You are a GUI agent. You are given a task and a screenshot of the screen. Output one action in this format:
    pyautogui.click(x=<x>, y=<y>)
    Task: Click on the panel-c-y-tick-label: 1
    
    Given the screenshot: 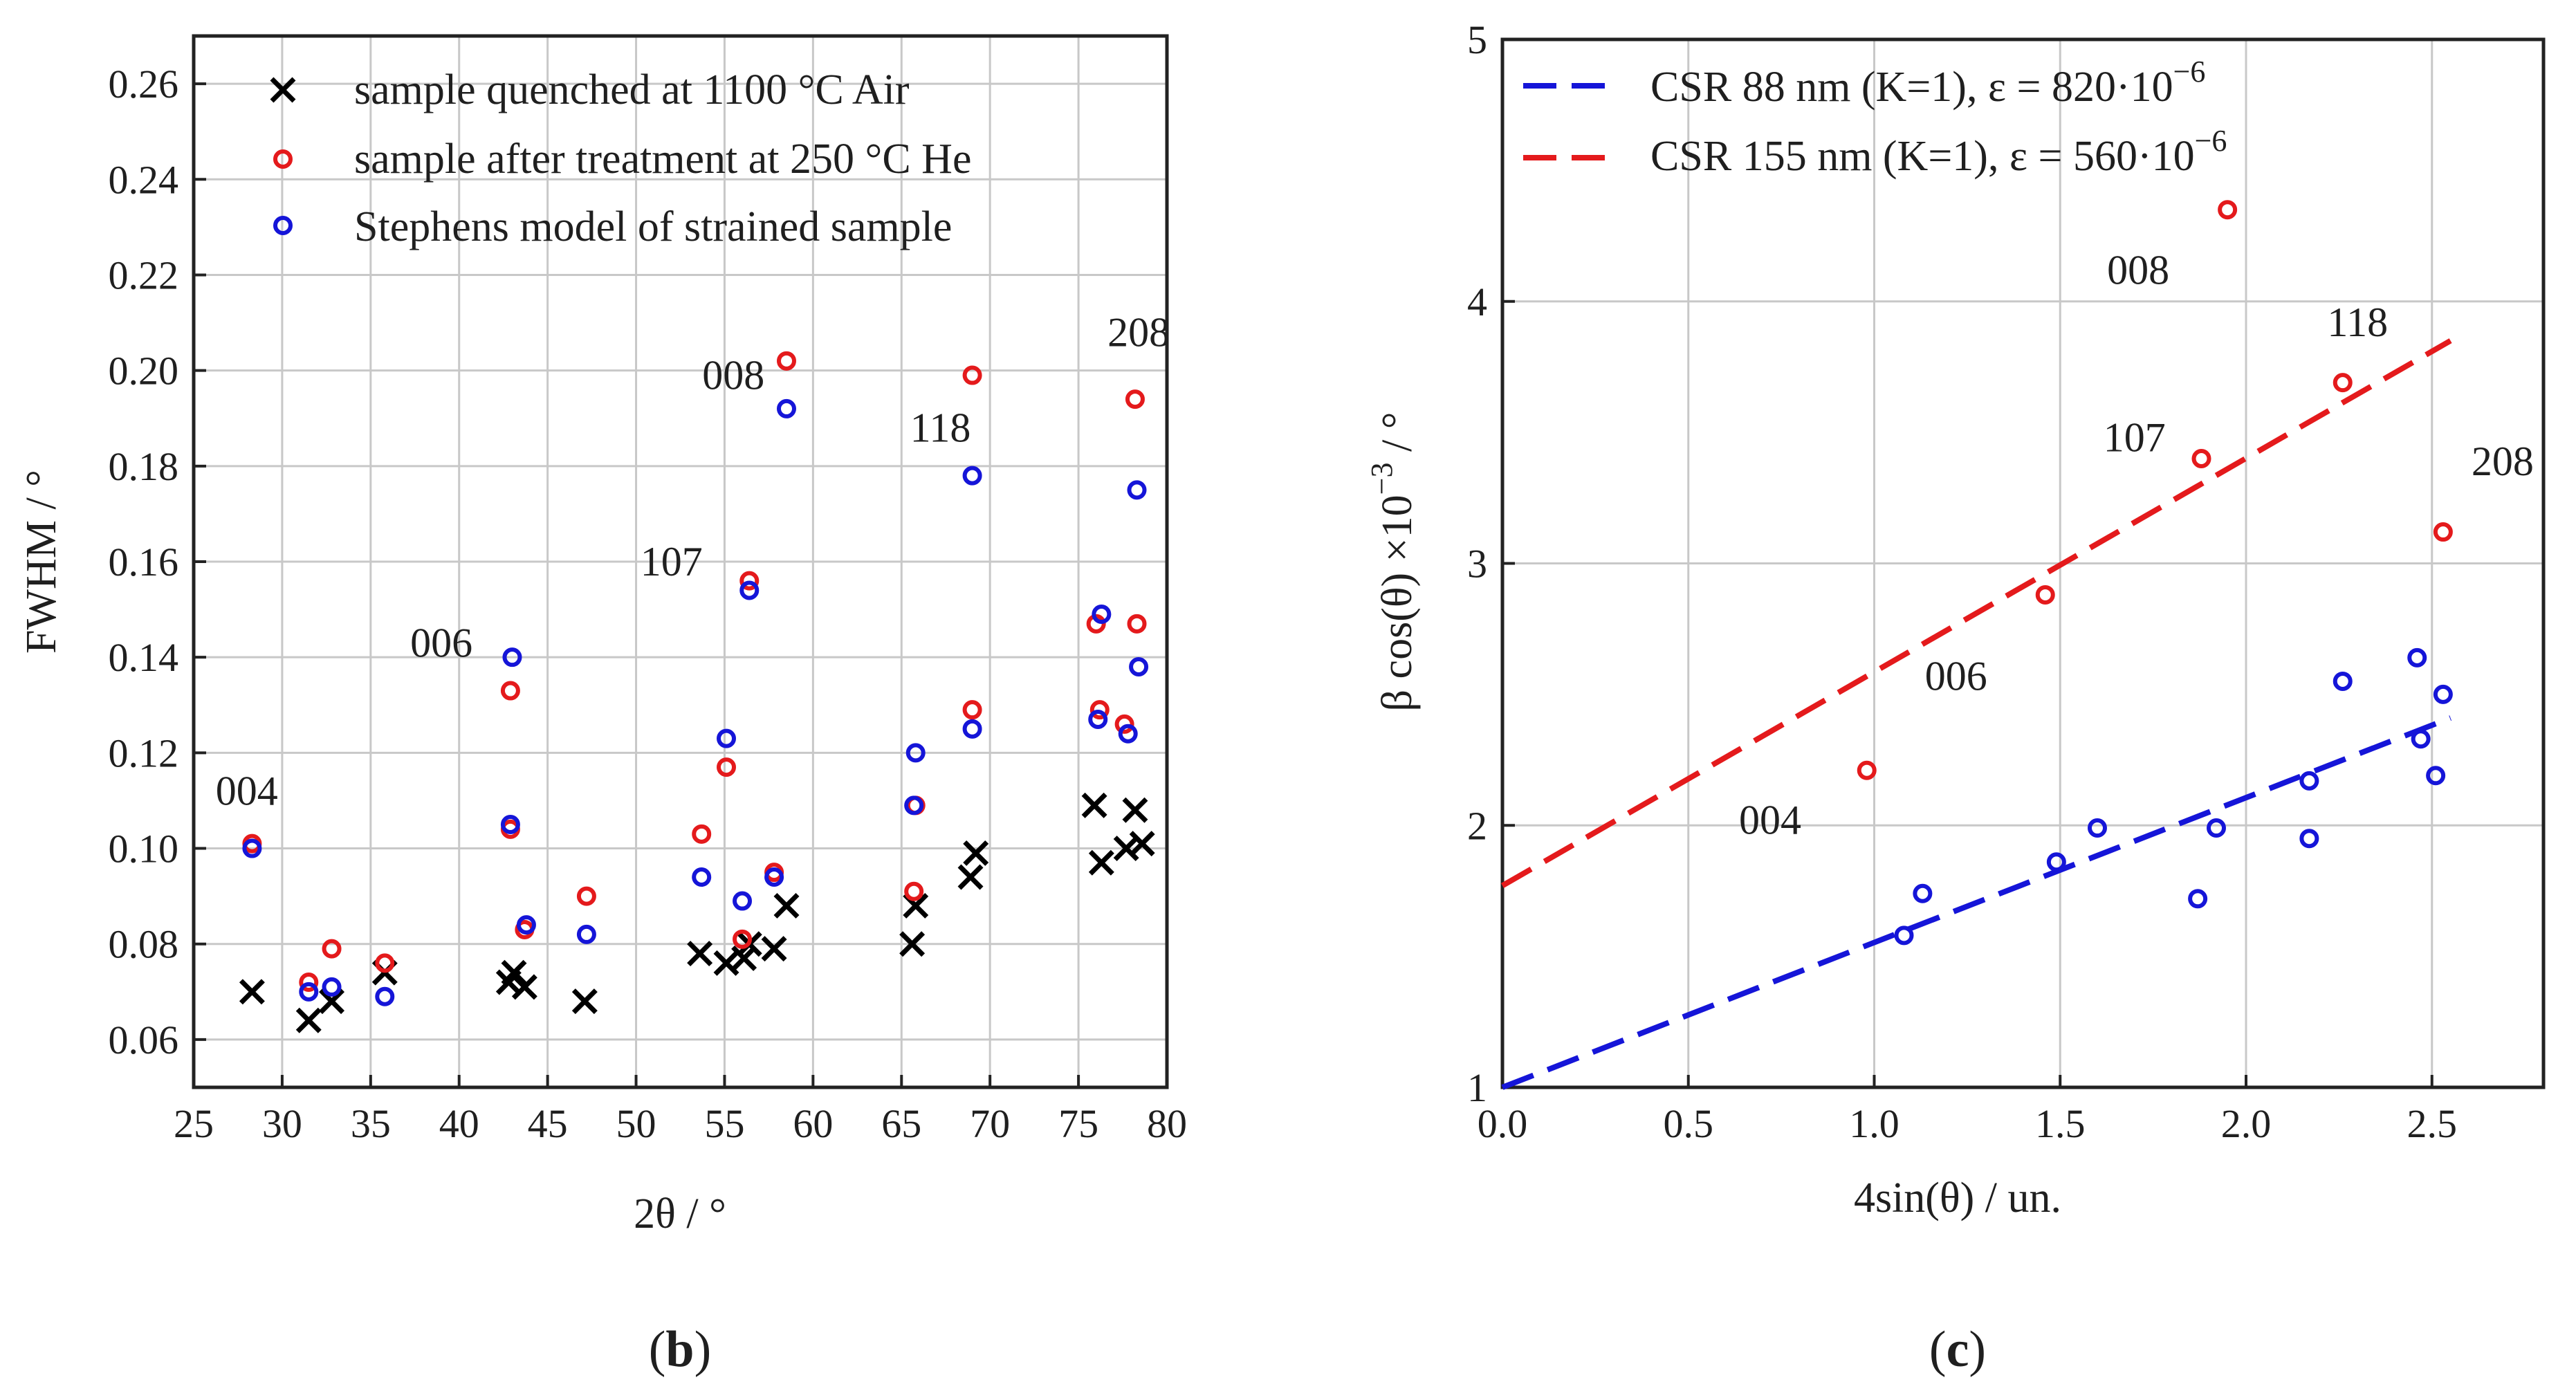 What is the action you would take?
    pyautogui.click(x=1477, y=1087)
    